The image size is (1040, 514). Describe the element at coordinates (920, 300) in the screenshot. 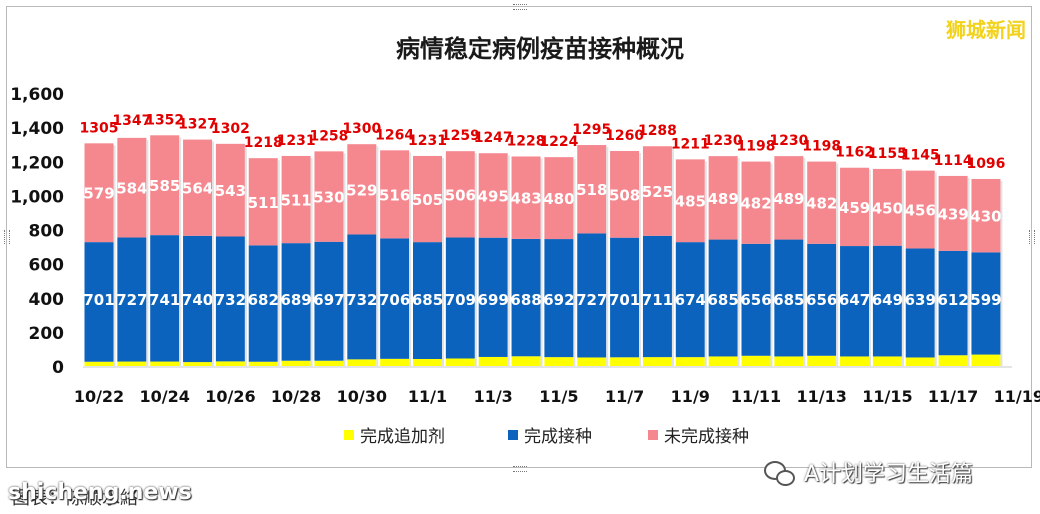

I see `data-label: 639` at that location.